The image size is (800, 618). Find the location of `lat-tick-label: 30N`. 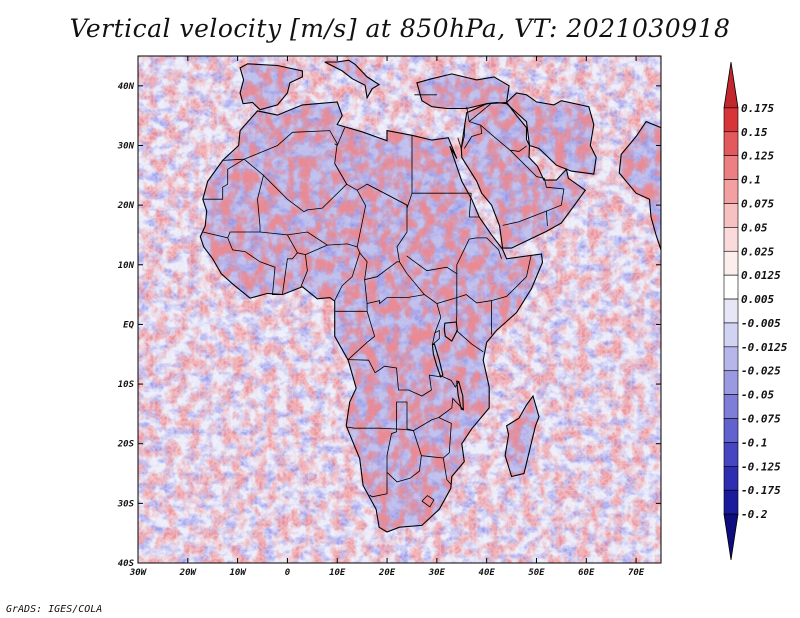

lat-tick-label: 30N is located at coordinates (126, 146).